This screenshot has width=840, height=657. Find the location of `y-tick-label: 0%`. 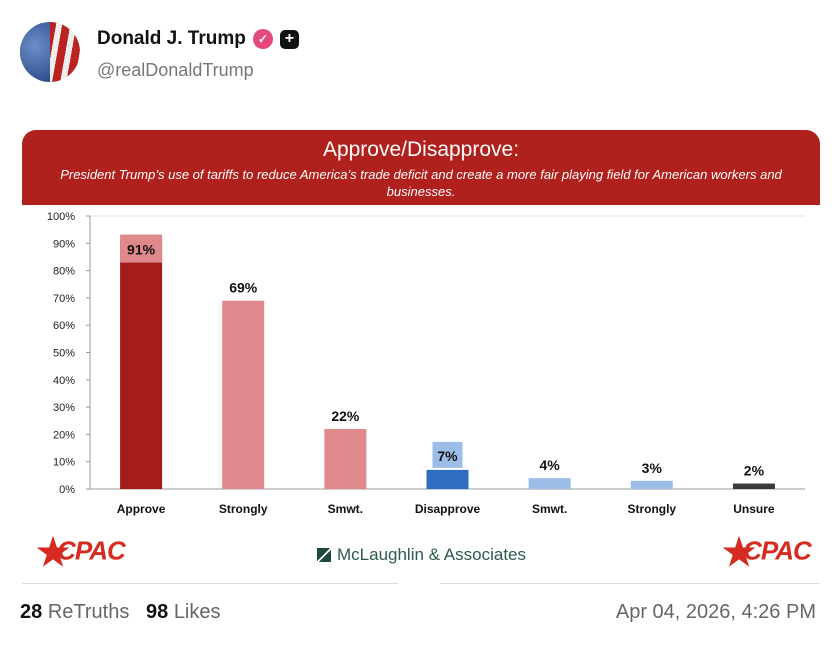

y-tick-label: 0% is located at coordinates (67, 490).